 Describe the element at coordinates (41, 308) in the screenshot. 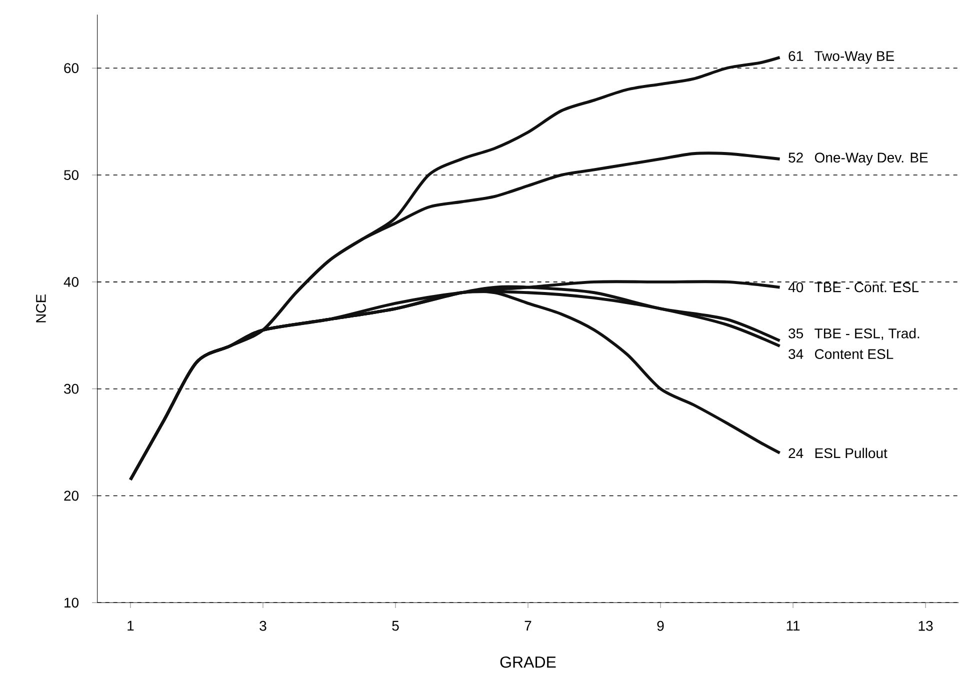

I see `y-axis-title: NCE` at that location.